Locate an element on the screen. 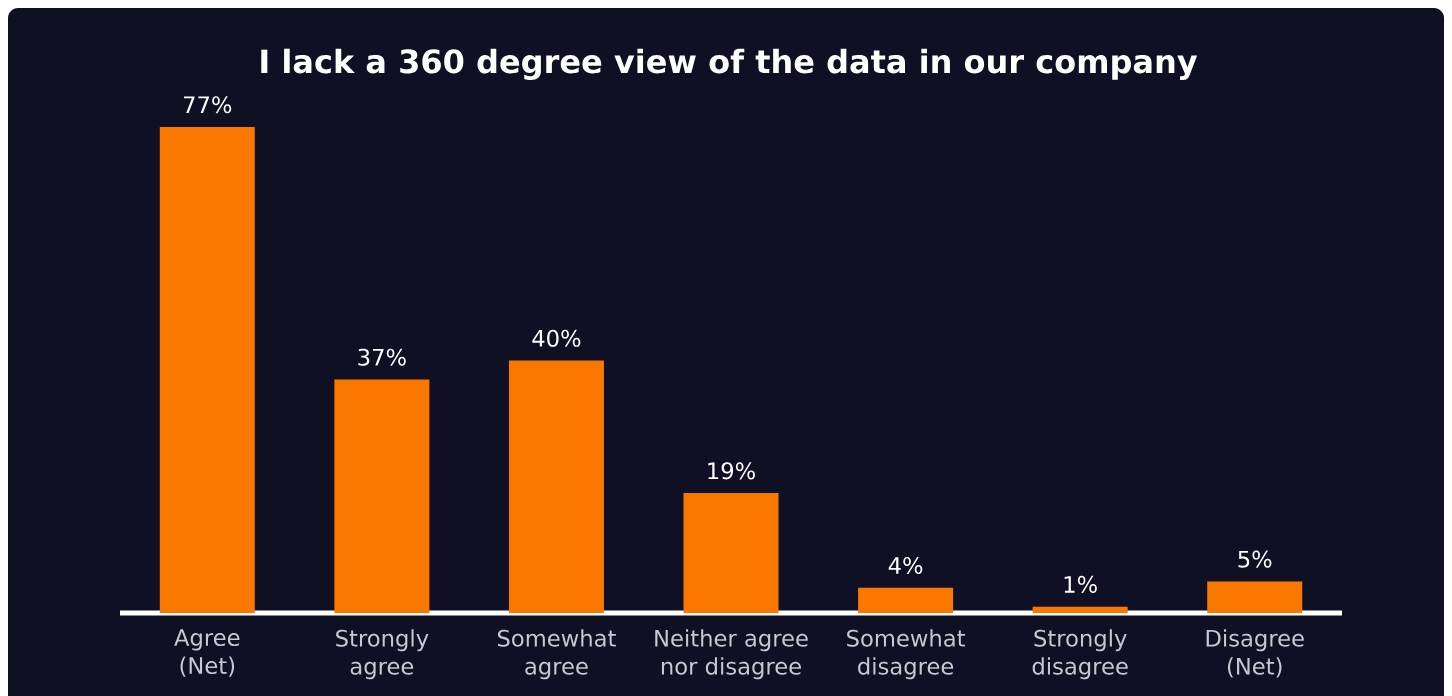 The height and width of the screenshot is (696, 1452). x-tick-label: Neither agree nor disagree is located at coordinates (731, 654).